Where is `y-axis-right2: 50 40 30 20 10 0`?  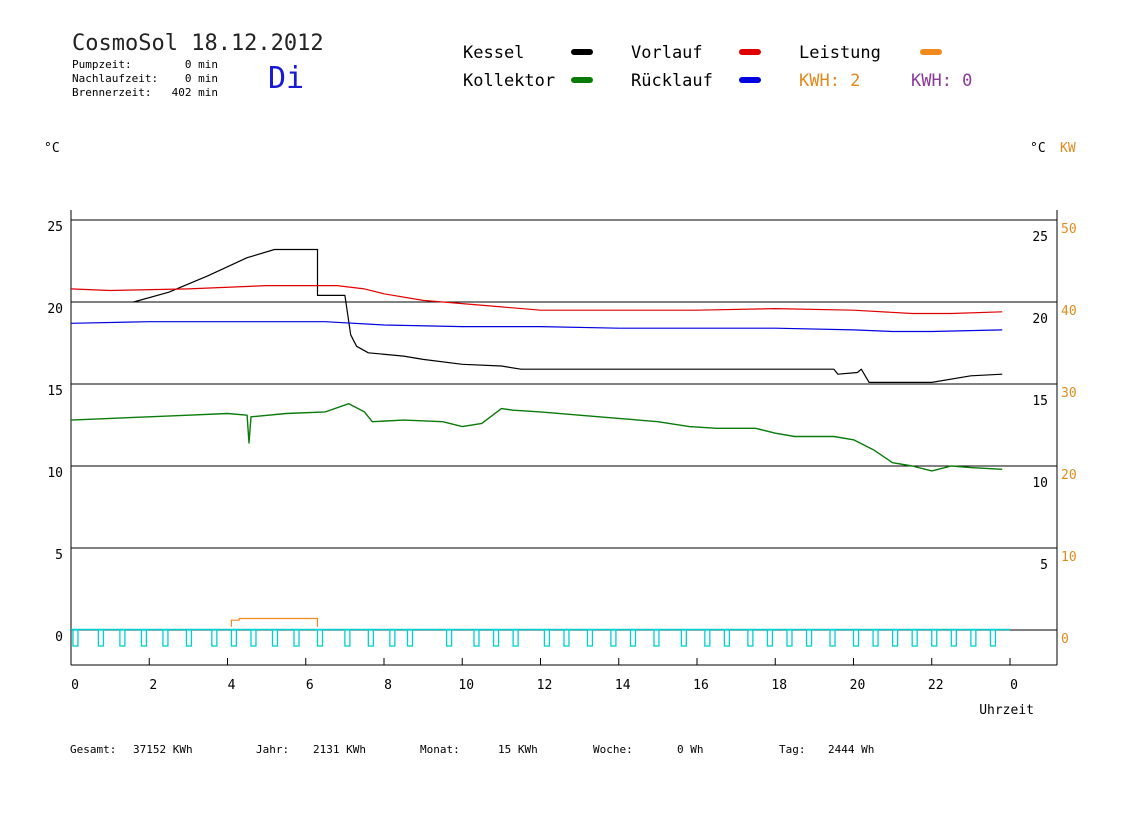
y-axis-right2: 50 40 30 20 10 0 is located at coordinates (1069, 434).